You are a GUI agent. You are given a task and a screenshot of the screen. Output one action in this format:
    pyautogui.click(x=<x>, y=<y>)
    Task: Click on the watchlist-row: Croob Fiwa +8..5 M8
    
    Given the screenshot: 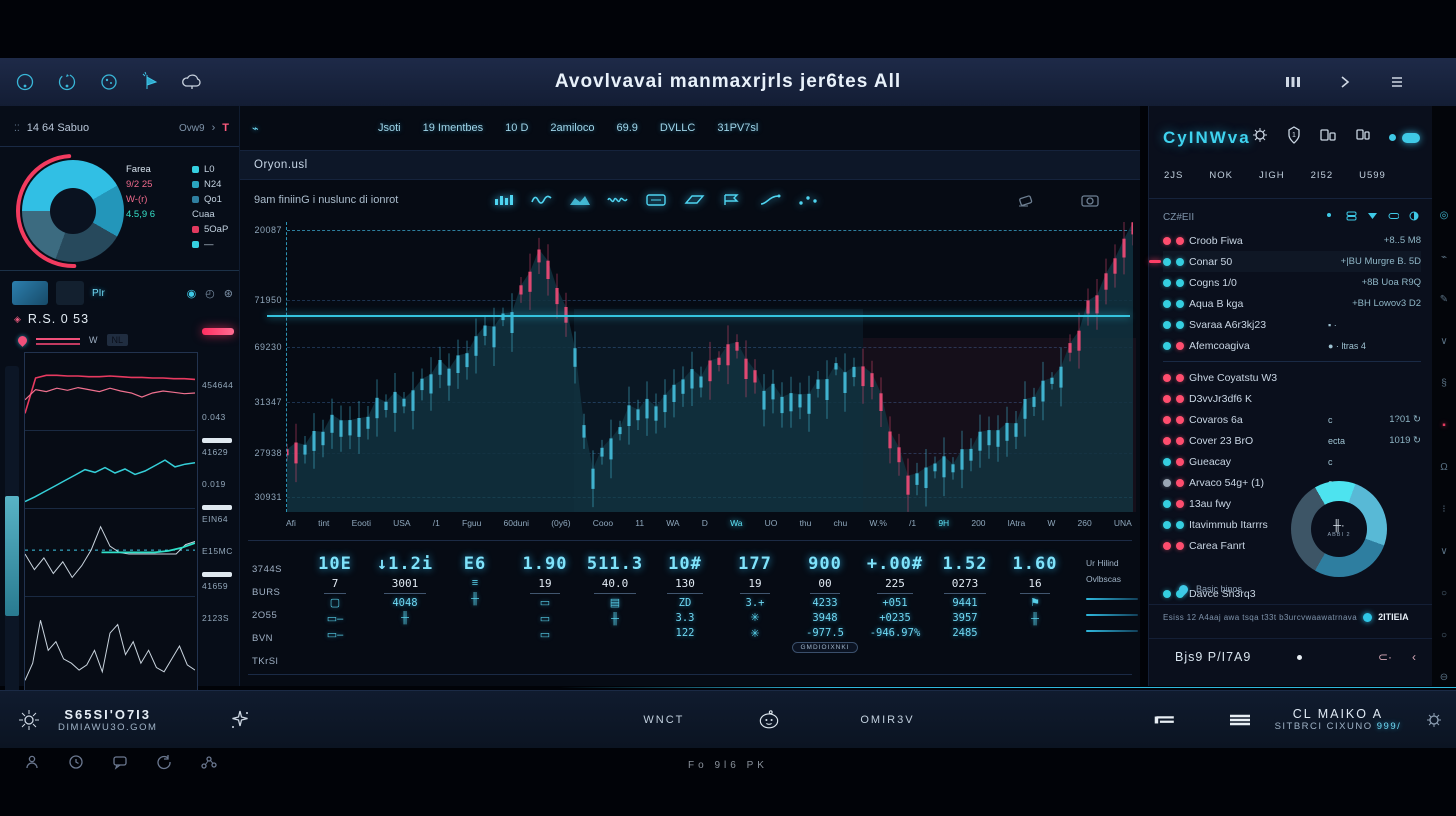 What is the action you would take?
    pyautogui.click(x=1292, y=240)
    